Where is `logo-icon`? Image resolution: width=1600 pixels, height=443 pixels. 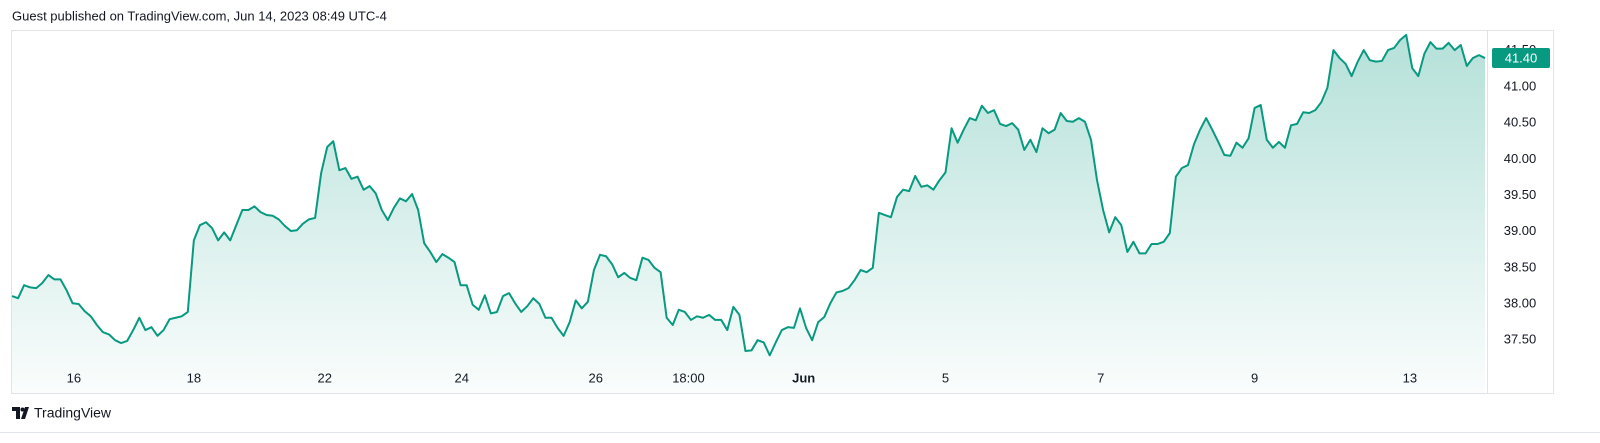
logo-icon is located at coordinates (20, 413).